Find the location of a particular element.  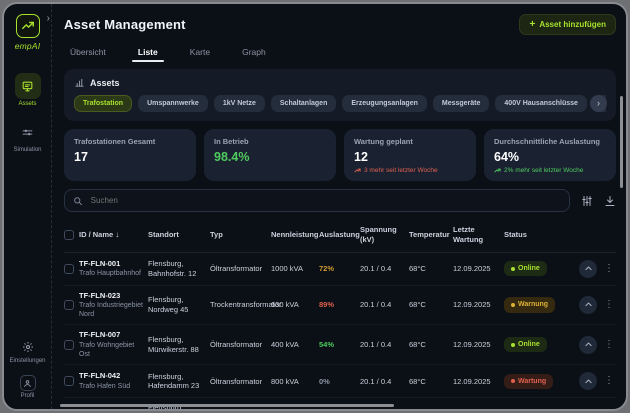

vertical-scrollbar is located at coordinates (621, 142).